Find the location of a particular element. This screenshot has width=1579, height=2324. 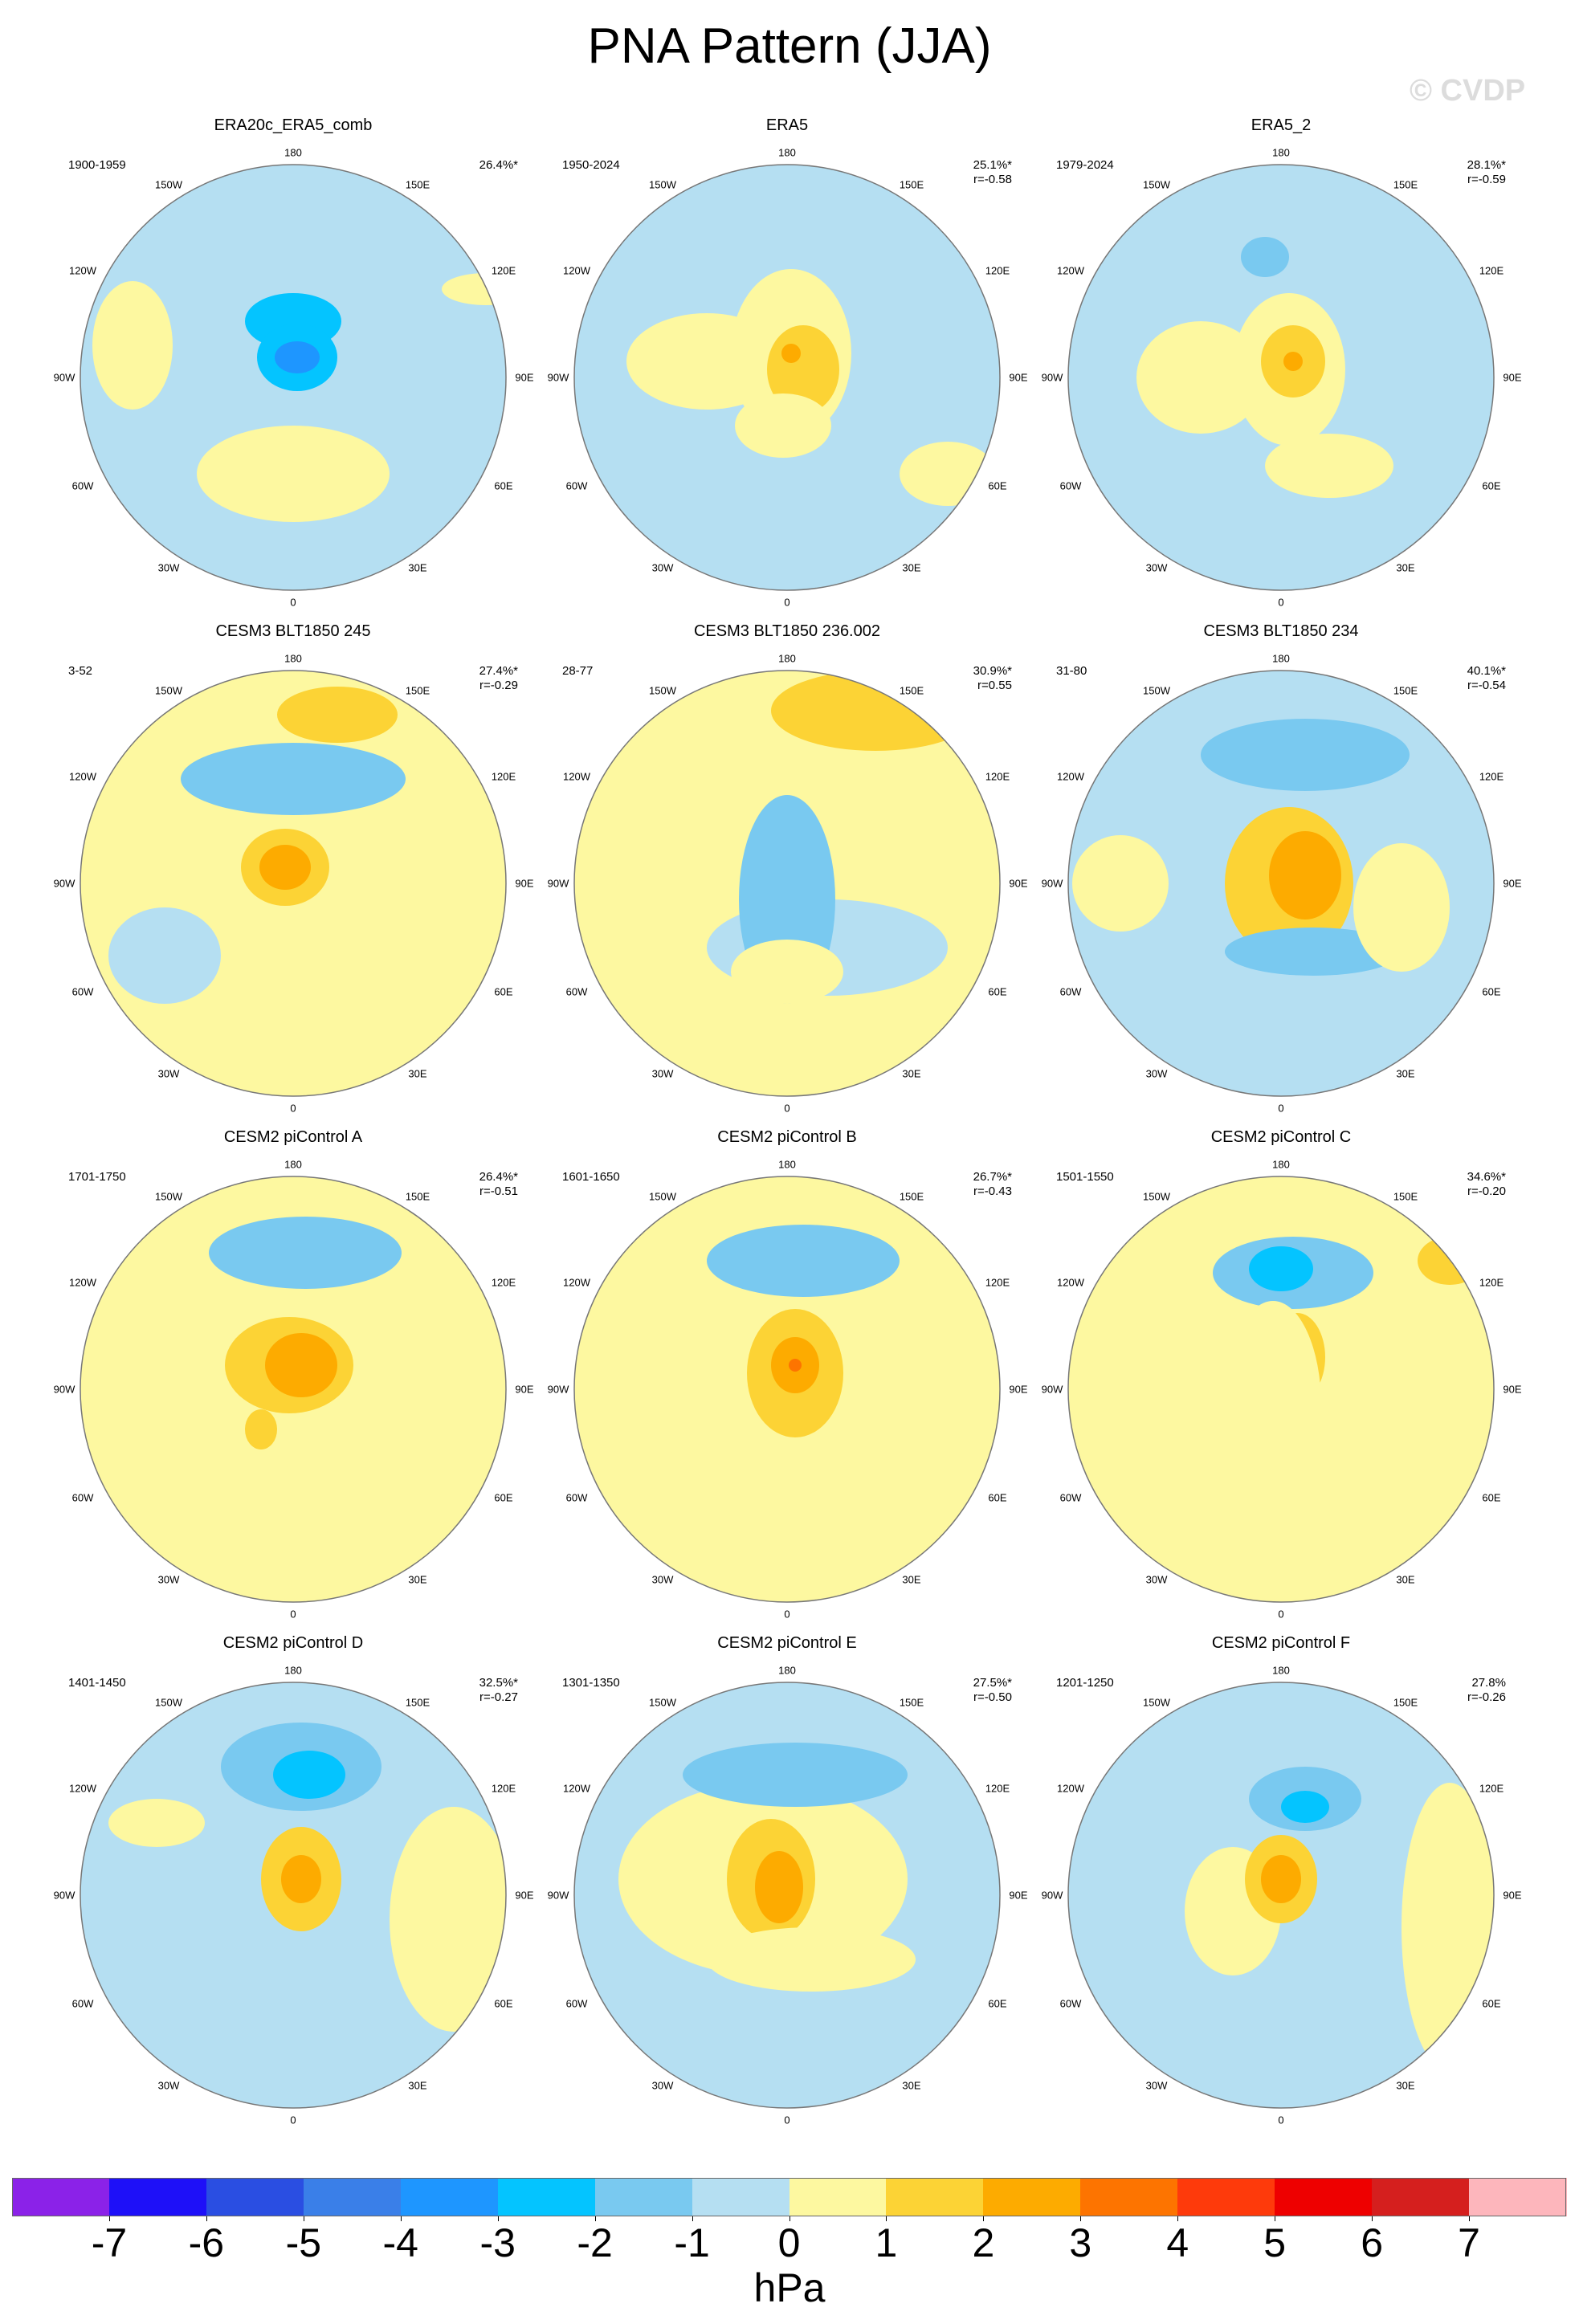

colorbar-tick-label: 1 is located at coordinates (886, 2243).